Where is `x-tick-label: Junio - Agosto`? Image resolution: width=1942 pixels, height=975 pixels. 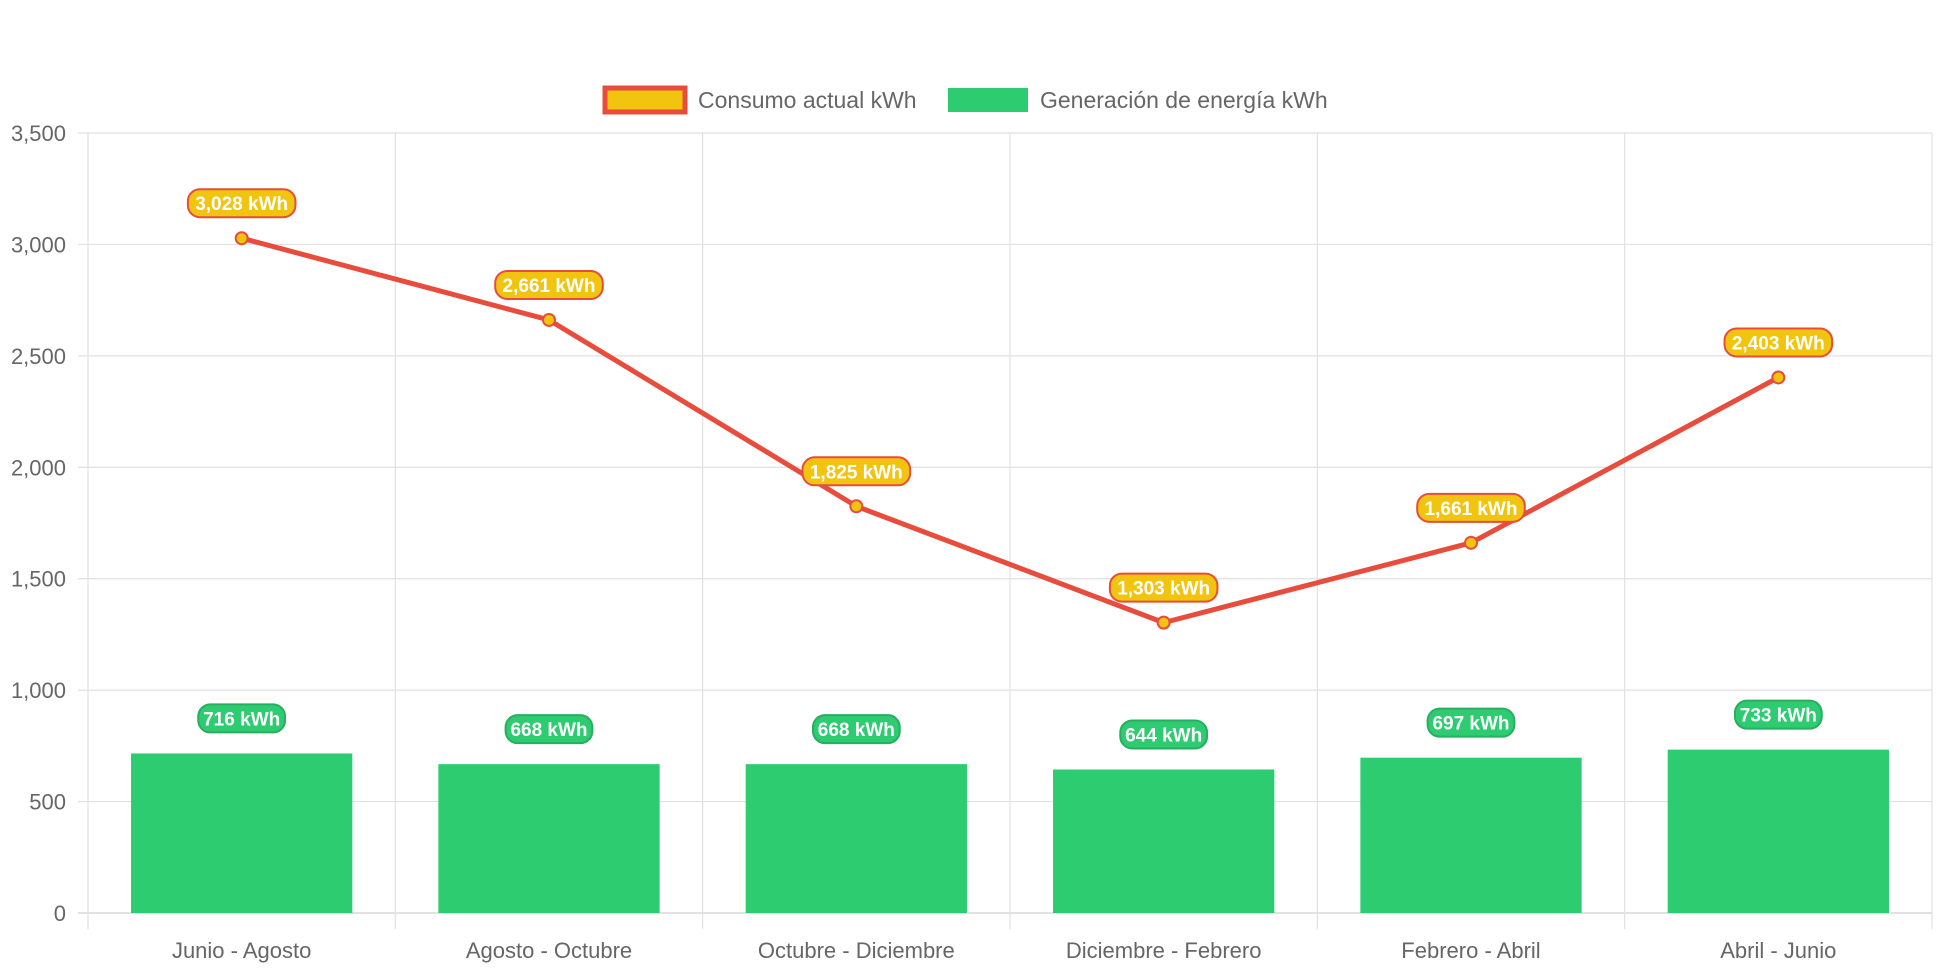
x-tick-label: Junio - Agosto is located at coordinates (241, 950).